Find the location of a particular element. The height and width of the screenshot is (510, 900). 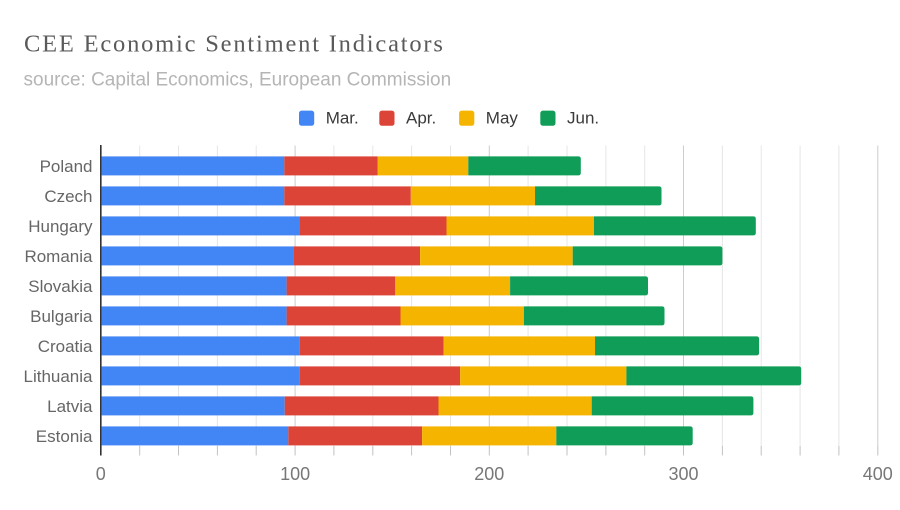

svg-text: 100 is located at coordinates (295, 474).